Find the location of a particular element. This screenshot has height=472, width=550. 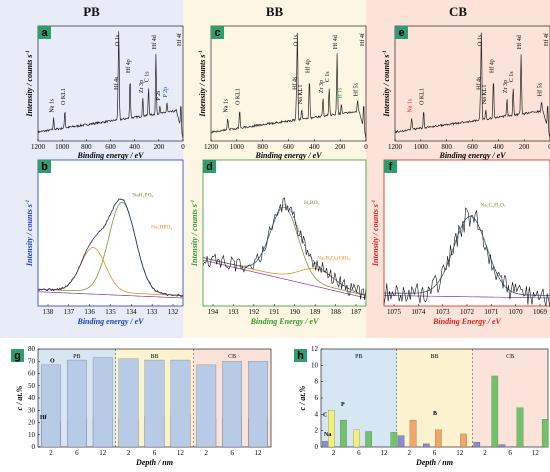

component-label: H₃BO₃ is located at coordinates (312, 203).